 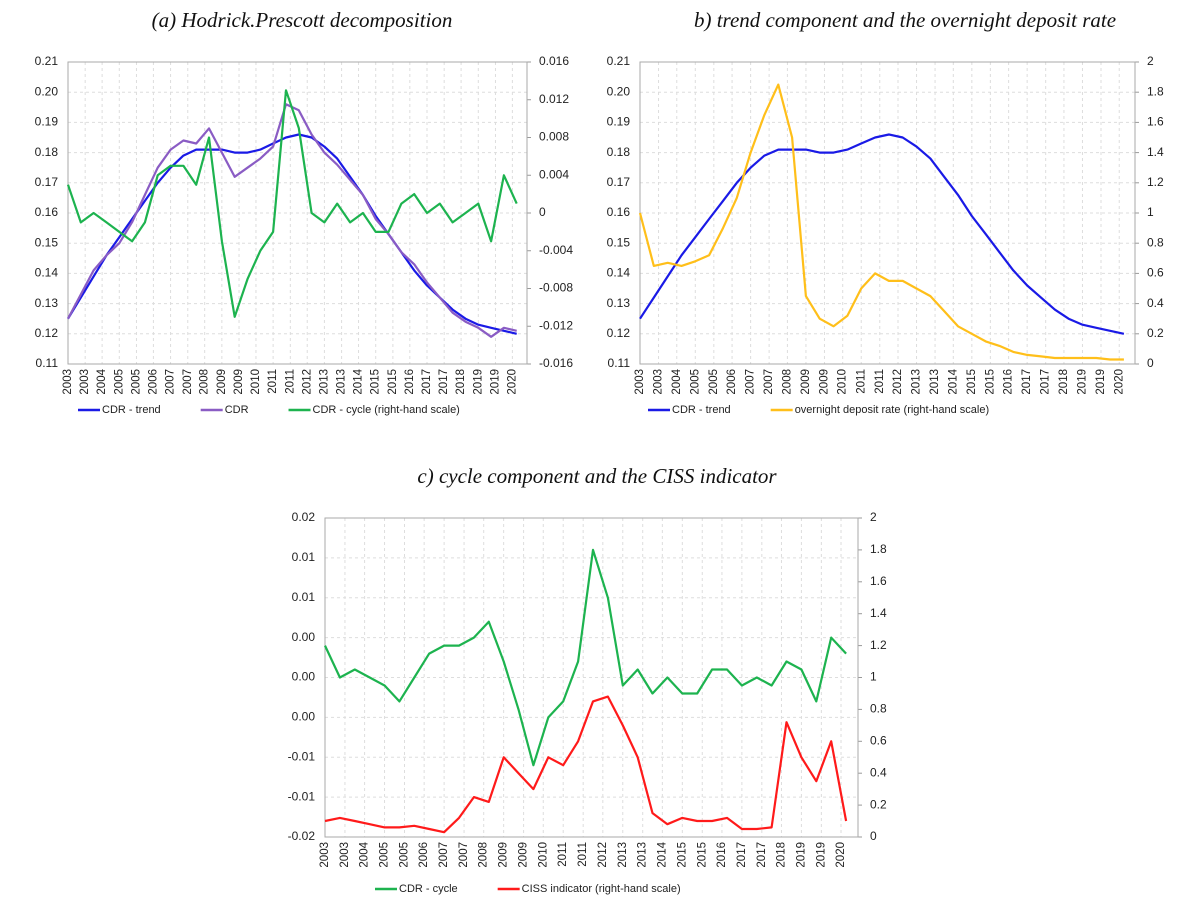 What do you see at coordinates (554, 61) in the screenshot?
I see `y2-tick-label: 0.016` at bounding box center [554, 61].